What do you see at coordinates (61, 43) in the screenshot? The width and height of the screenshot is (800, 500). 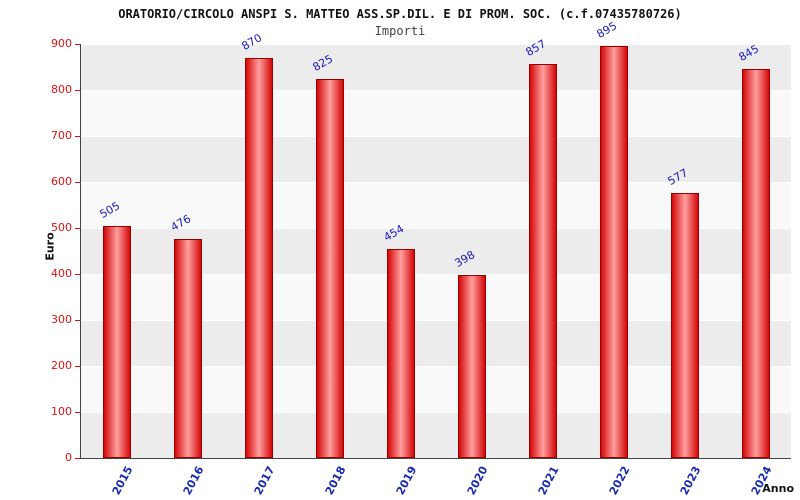 I see `y-tick-label: 900` at bounding box center [61, 43].